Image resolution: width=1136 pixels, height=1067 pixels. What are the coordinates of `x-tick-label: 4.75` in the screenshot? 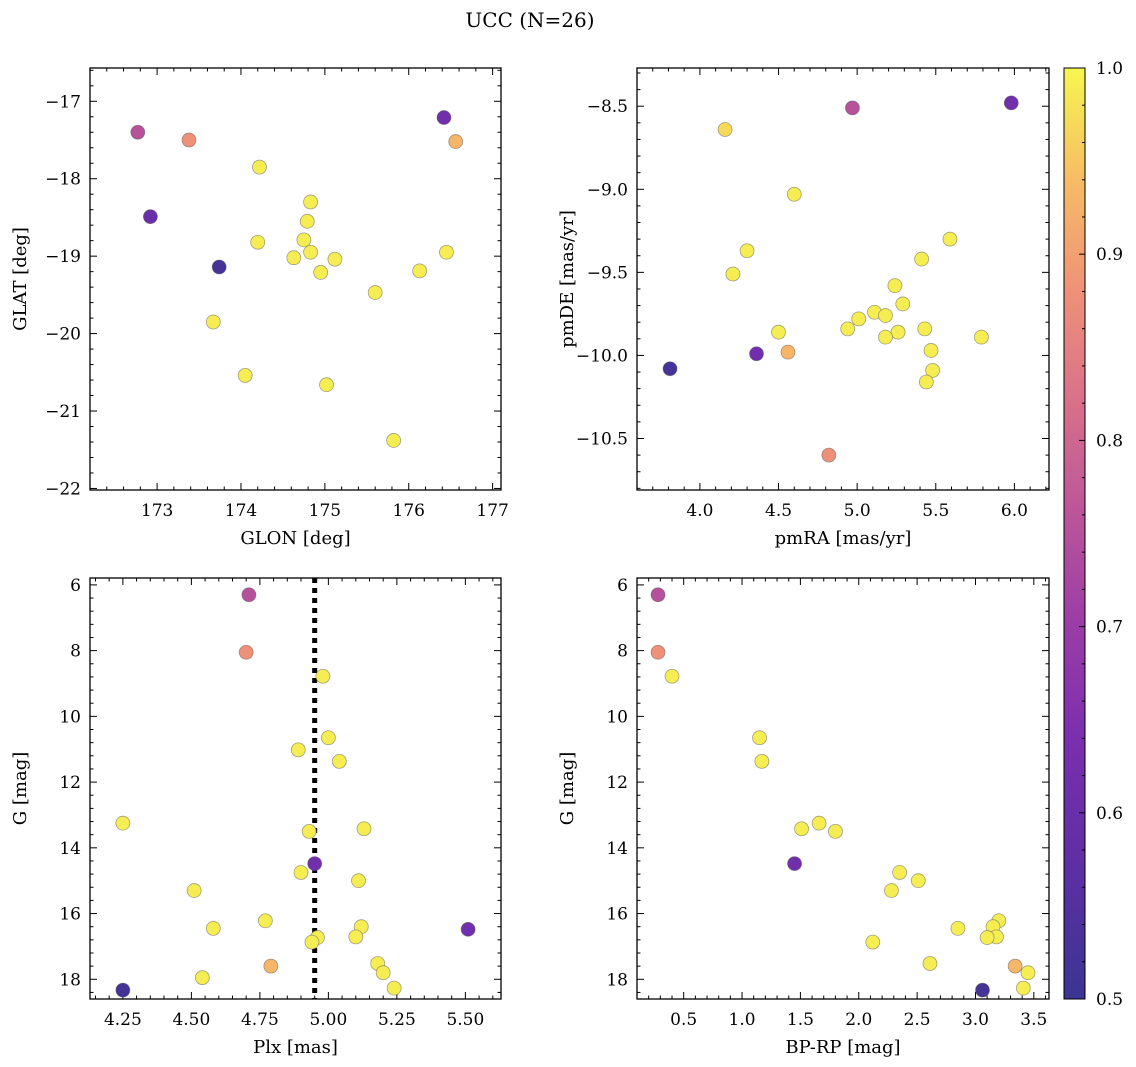 It's located at (260, 1020).